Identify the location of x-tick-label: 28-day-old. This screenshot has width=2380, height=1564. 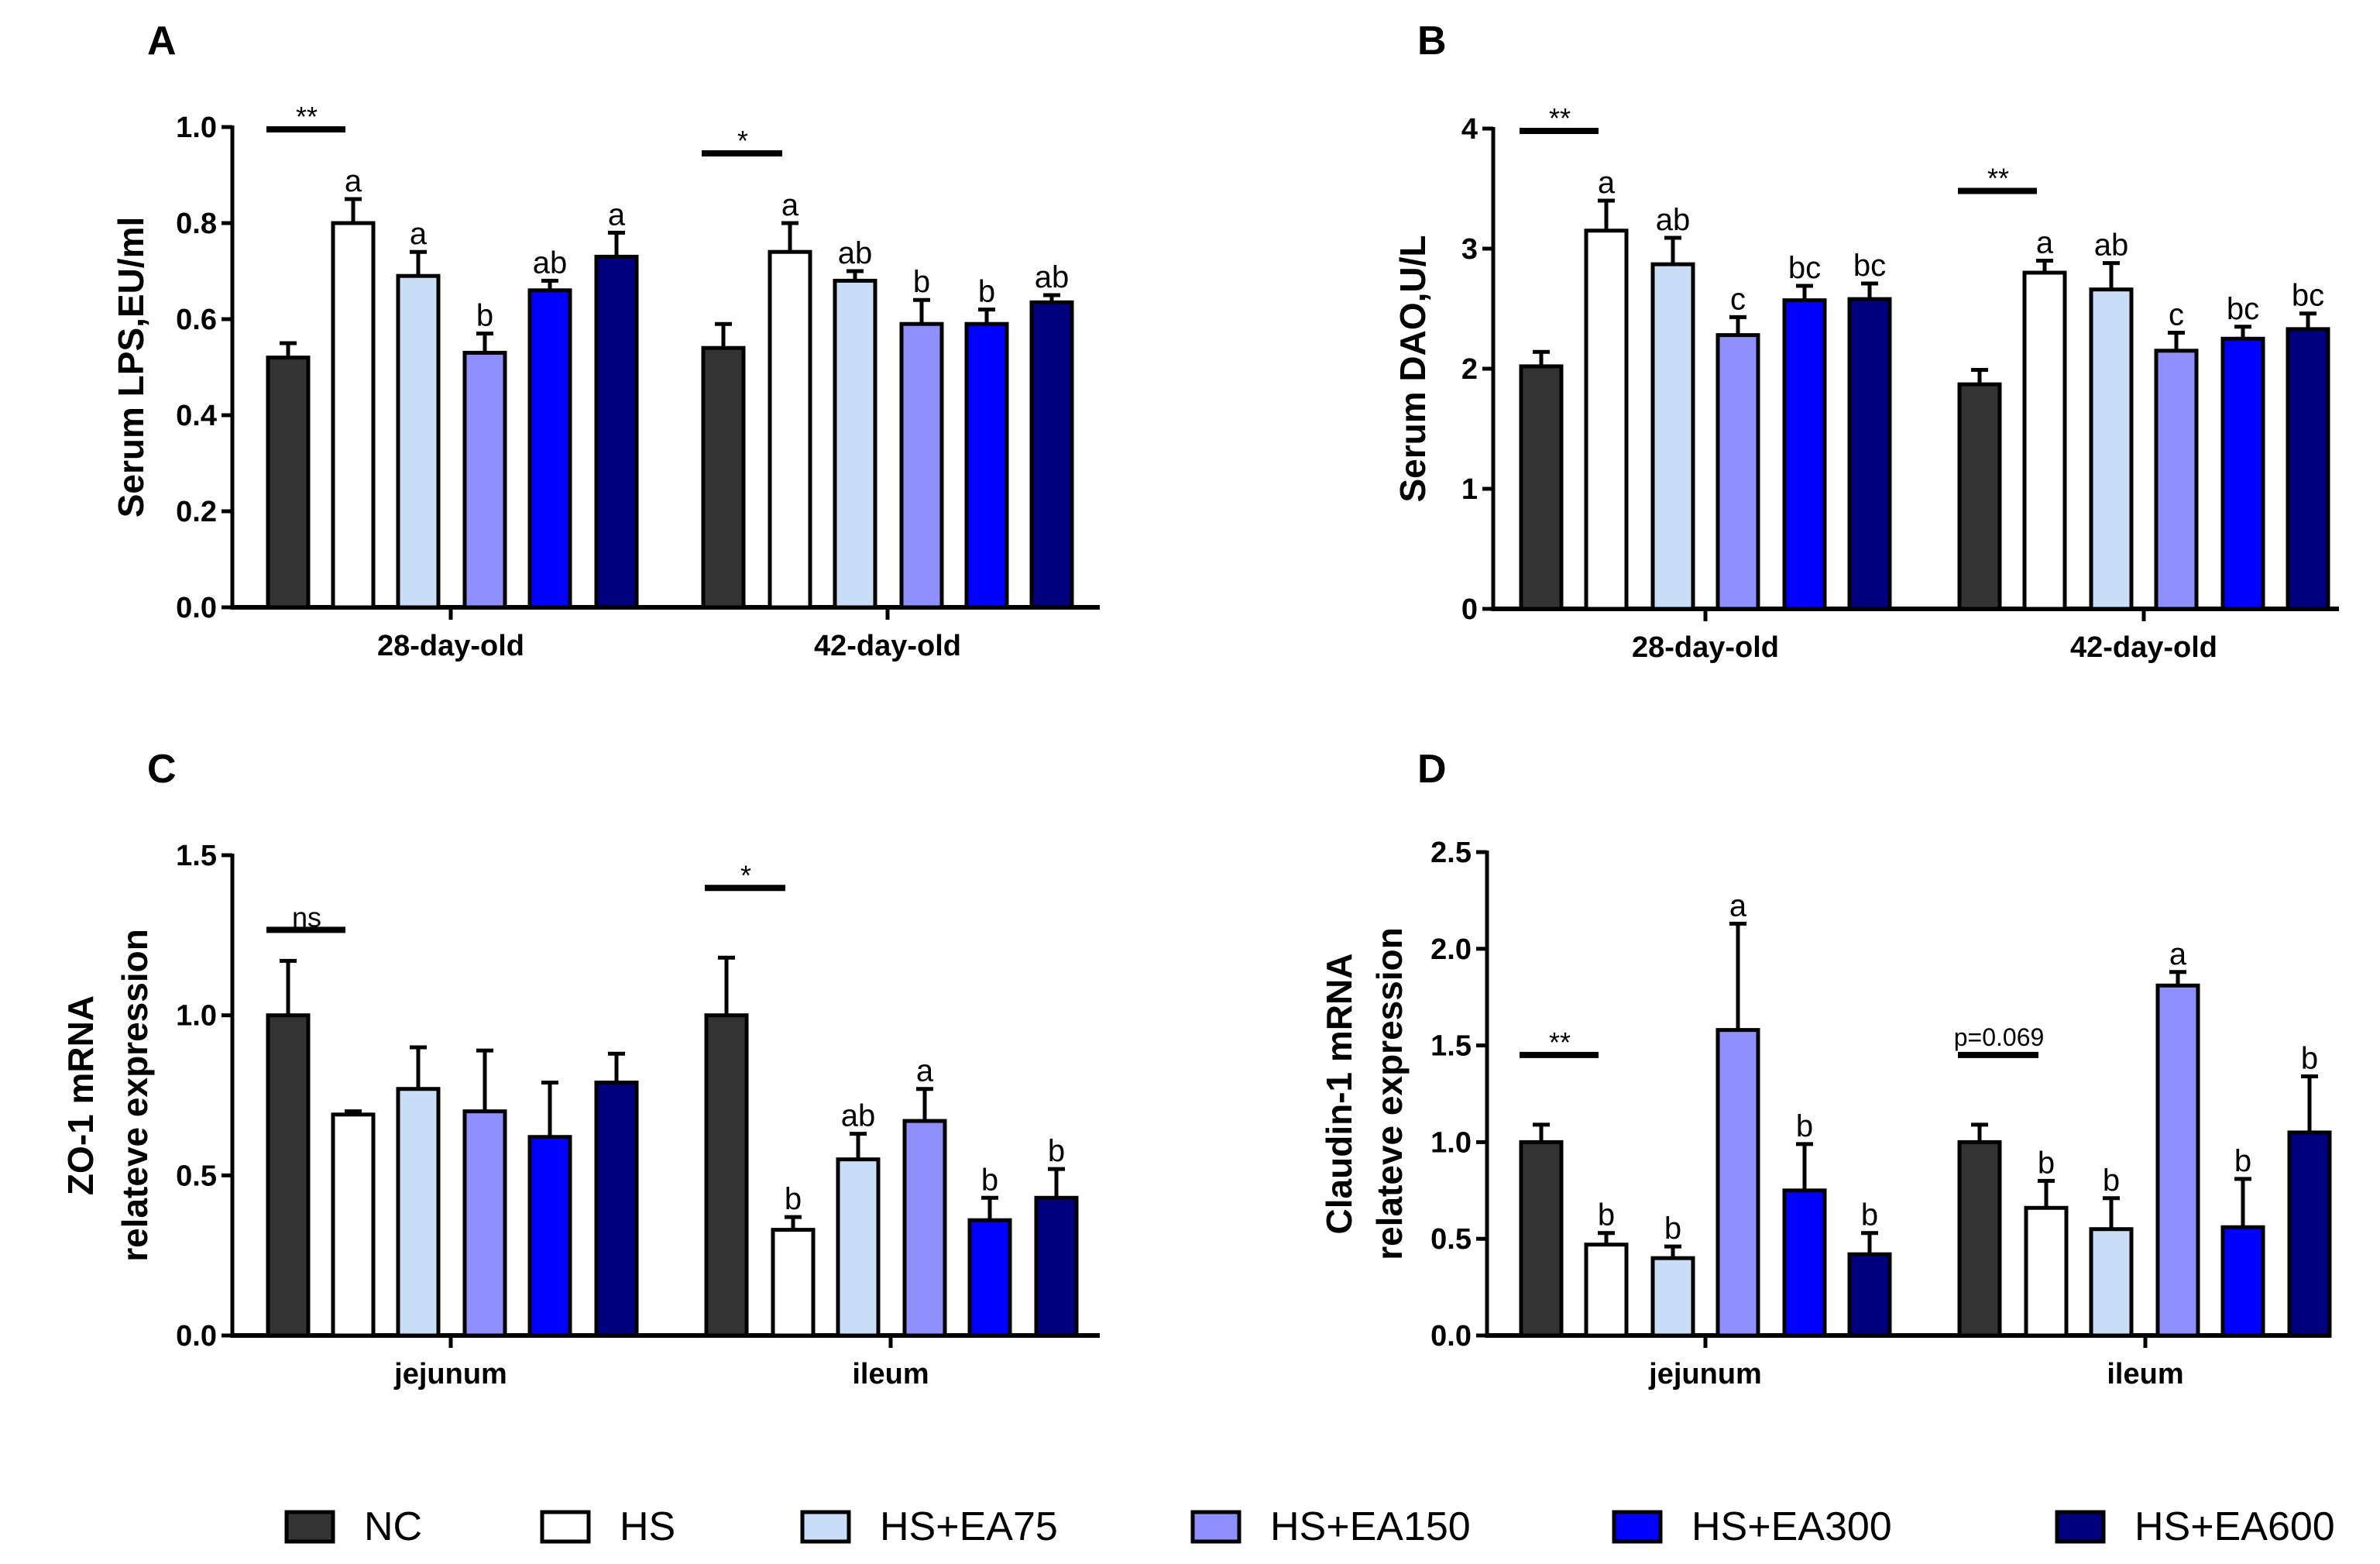
(1705, 647).